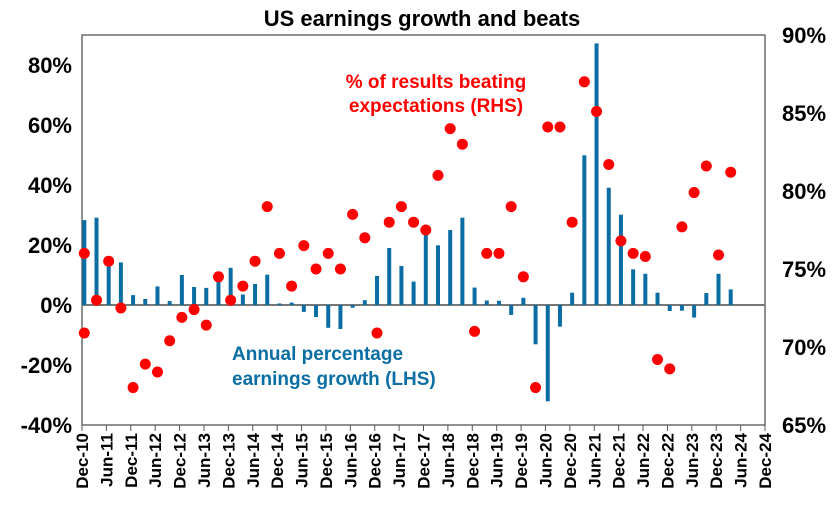  I want to click on annotation-rhs: % of results beating expectations (RHS), so click(436, 94).